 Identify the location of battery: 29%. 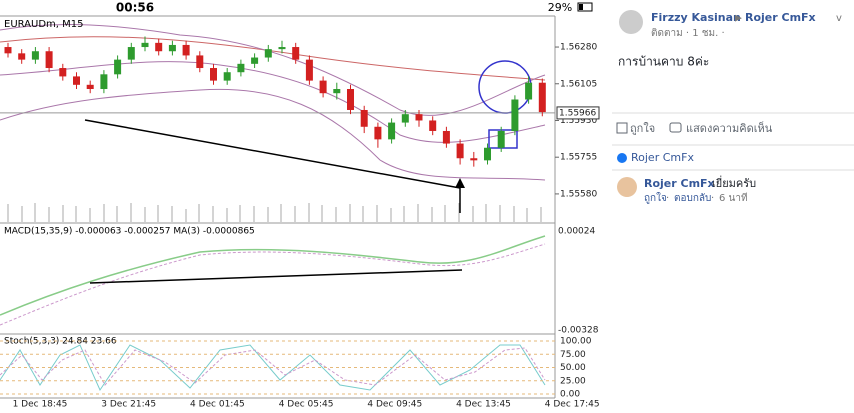
(560, 7).